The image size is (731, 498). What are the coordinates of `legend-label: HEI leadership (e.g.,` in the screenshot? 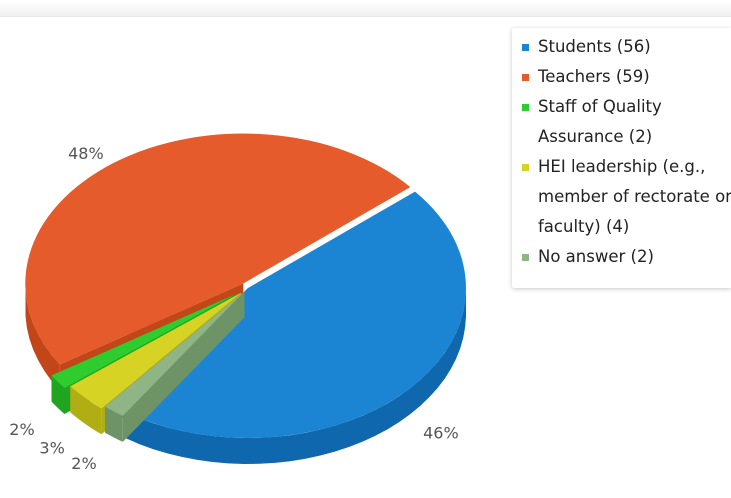 It's located at (622, 166).